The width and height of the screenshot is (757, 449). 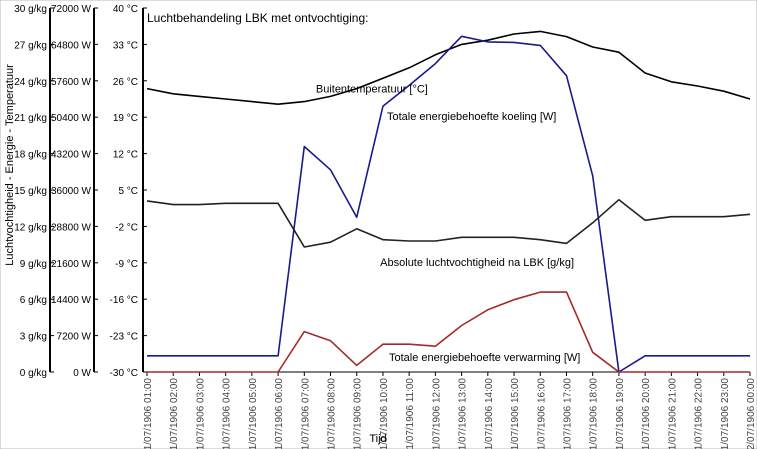 I want to click on temperature-tick-label: 26 °C, so click(x=125, y=82).